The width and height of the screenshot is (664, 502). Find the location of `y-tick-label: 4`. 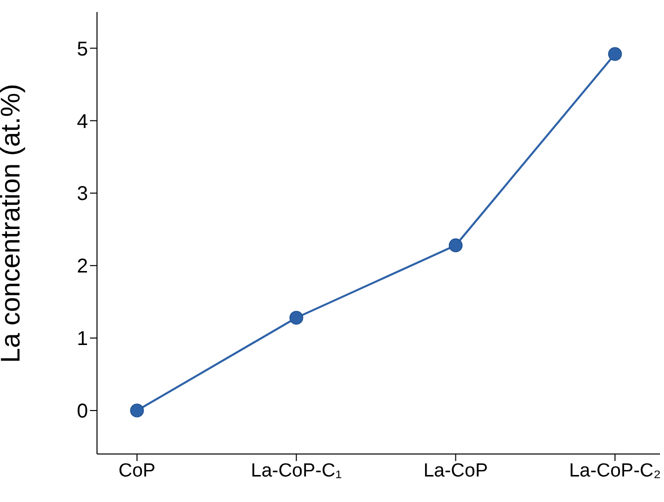

y-tick-label: 4 is located at coordinates (82, 121).